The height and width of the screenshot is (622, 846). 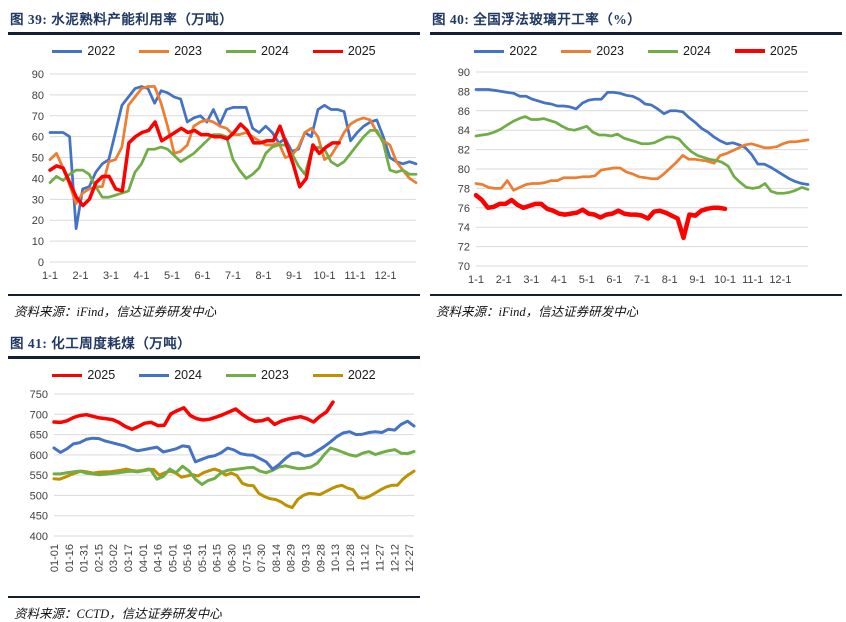 I want to click on svg-text: 20, so click(x=38, y=221).